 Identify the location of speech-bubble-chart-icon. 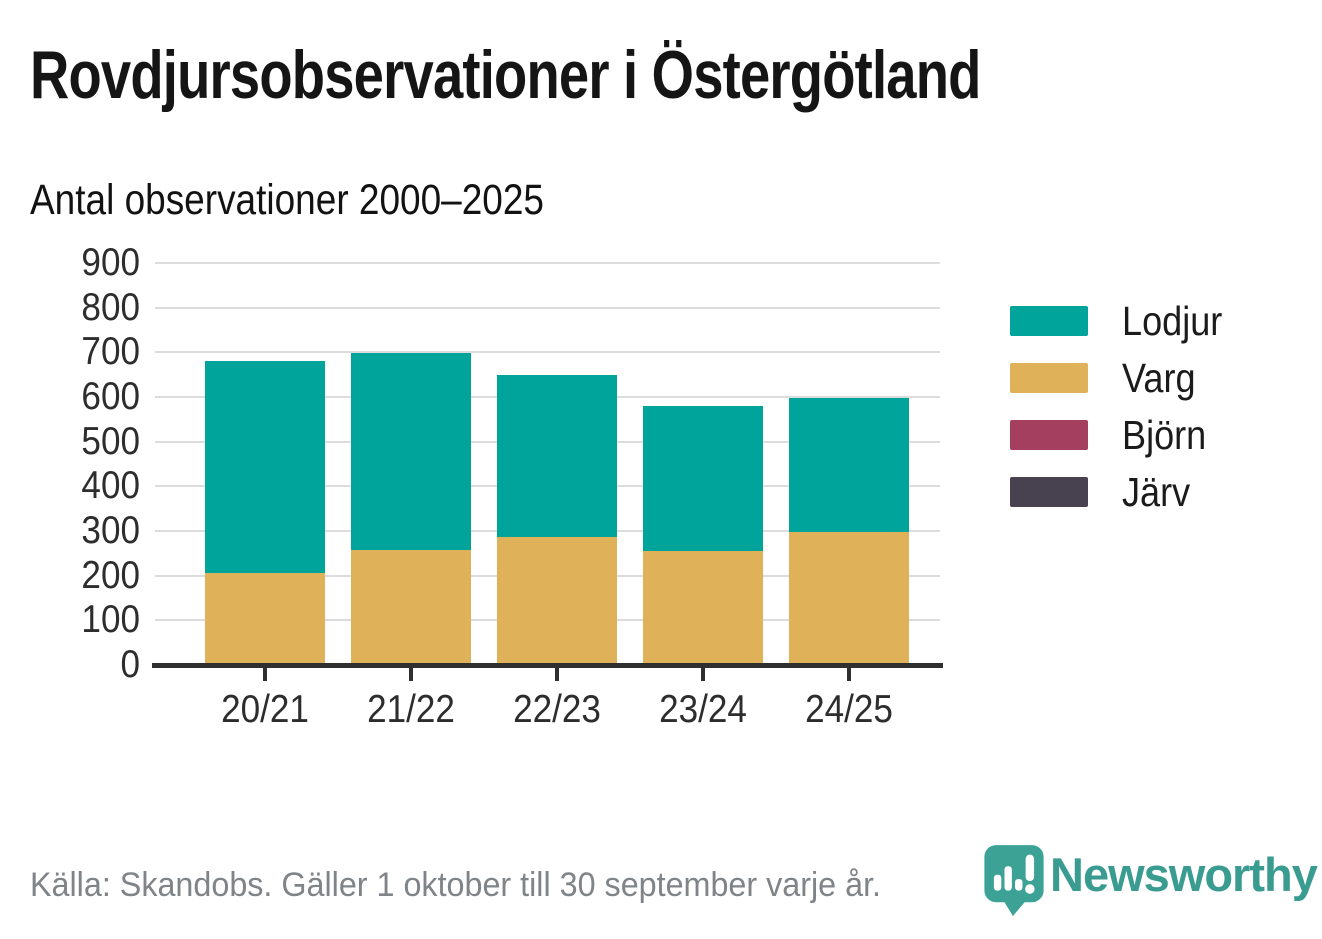
(1014, 880).